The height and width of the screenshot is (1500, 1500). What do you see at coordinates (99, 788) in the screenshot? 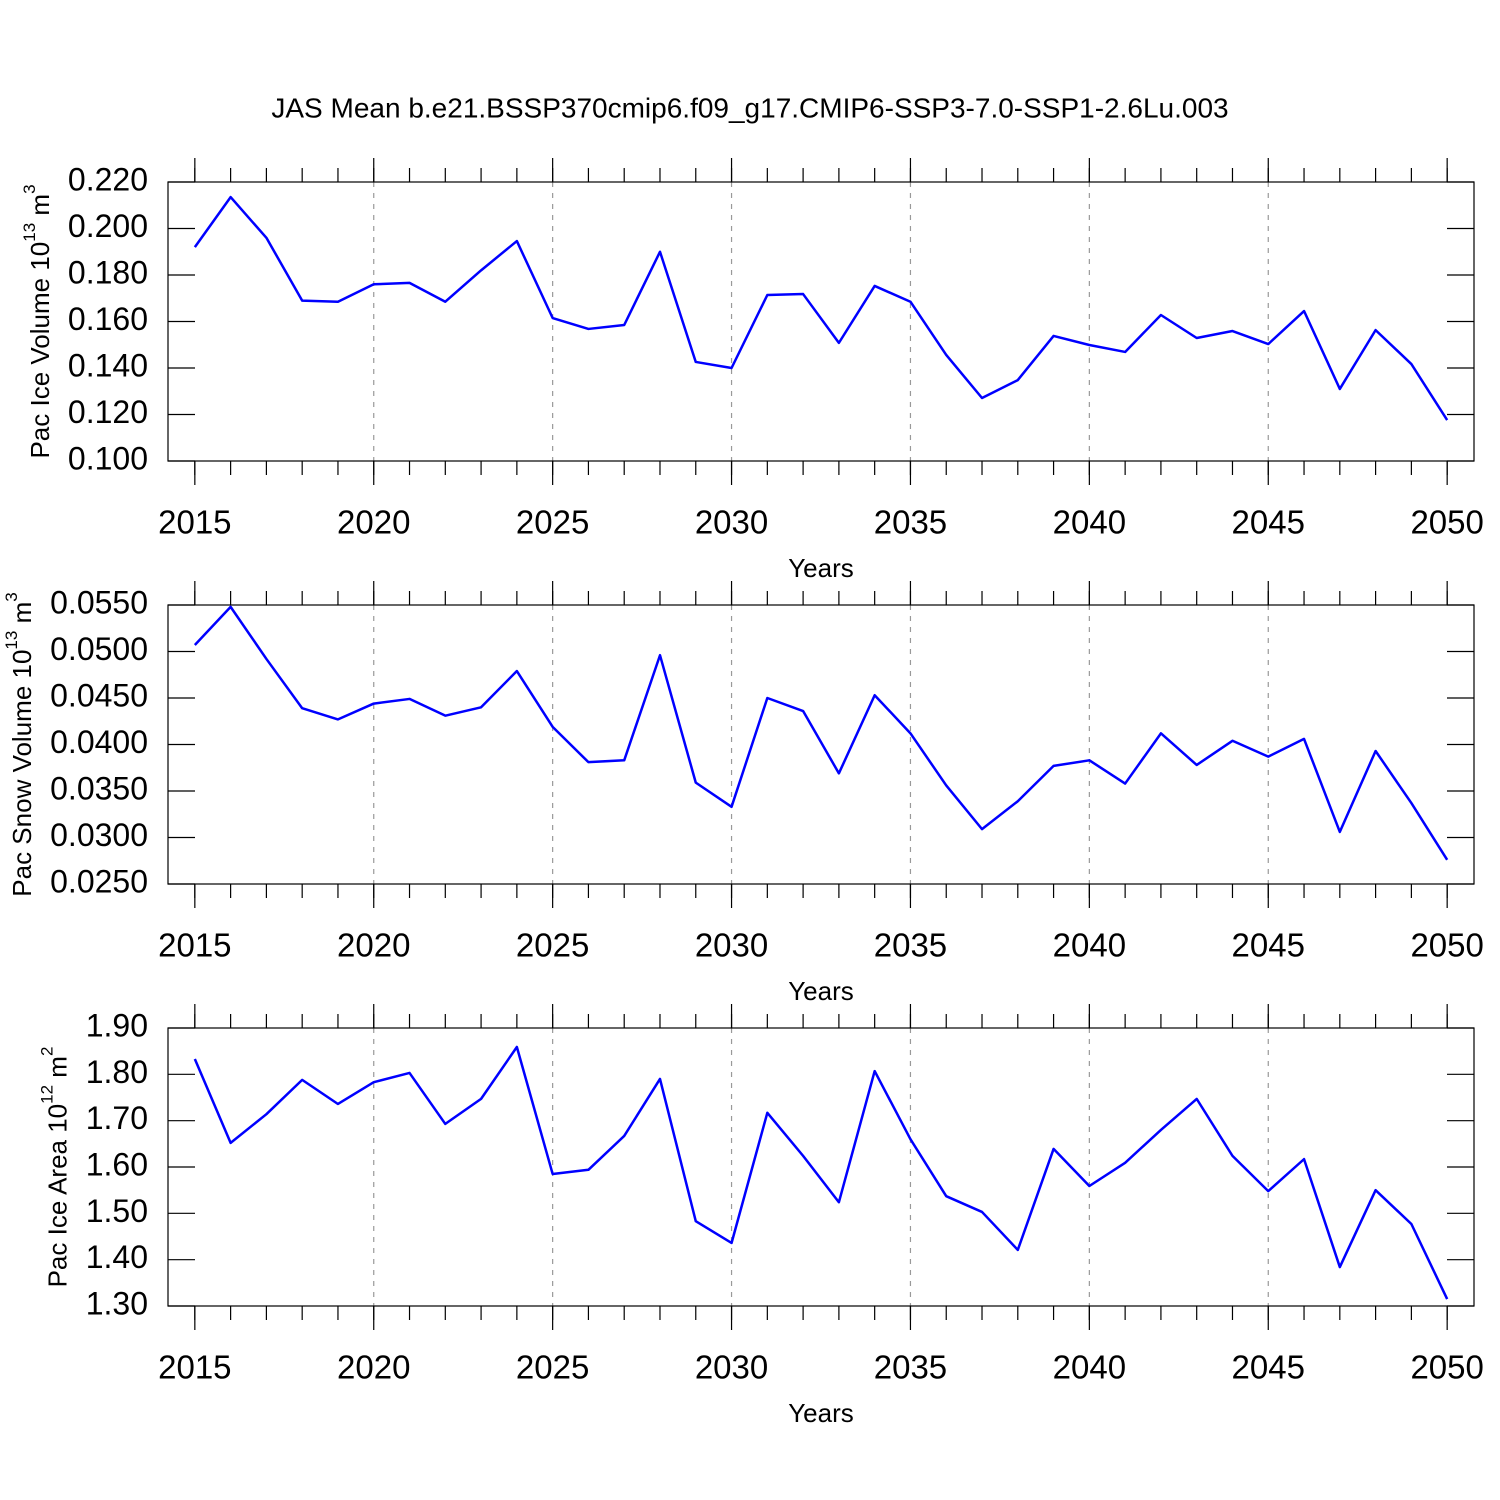
I see `y-tick-label: 0.0350` at bounding box center [99, 788].